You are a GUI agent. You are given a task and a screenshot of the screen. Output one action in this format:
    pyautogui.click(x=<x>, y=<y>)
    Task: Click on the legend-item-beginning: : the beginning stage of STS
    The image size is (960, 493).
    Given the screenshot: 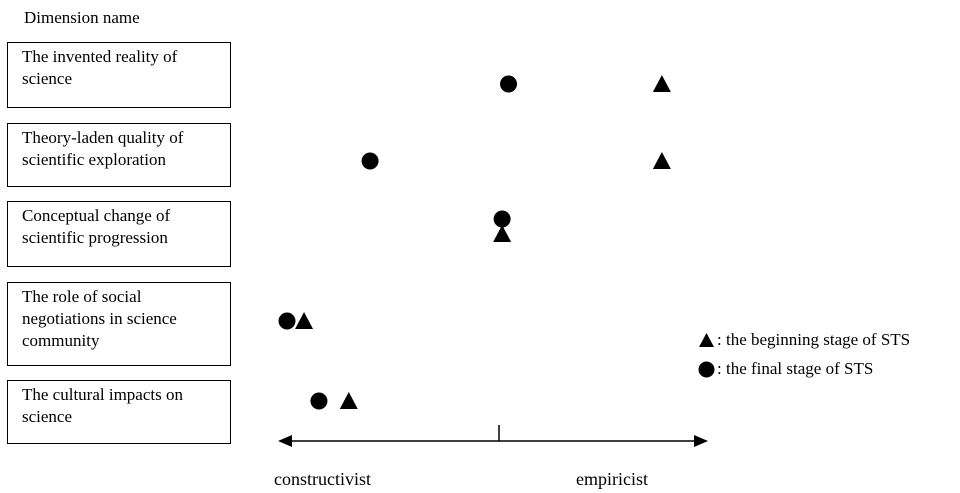 What is the action you would take?
    pyautogui.click(x=804, y=340)
    